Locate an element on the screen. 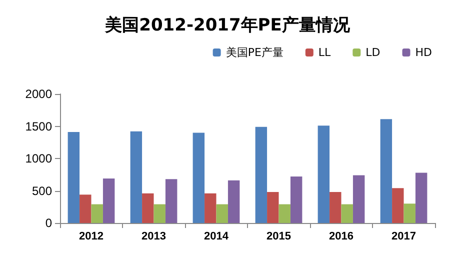 This screenshot has width=455, height=266. x-tick-label: 2016 is located at coordinates (341, 236).